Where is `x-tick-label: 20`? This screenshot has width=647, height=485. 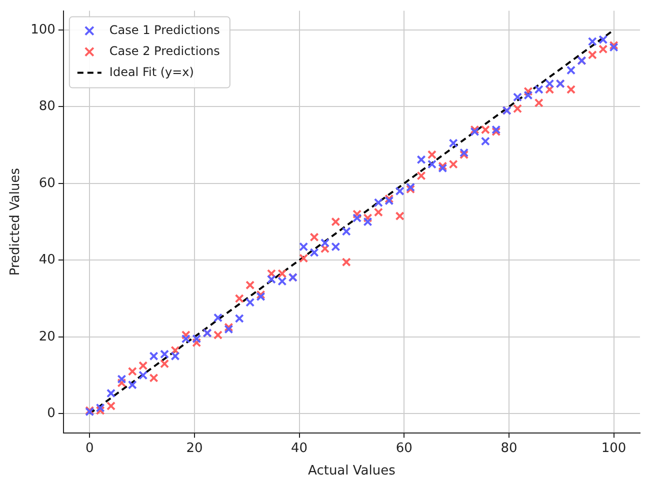 x-tick-label: 20 is located at coordinates (194, 448).